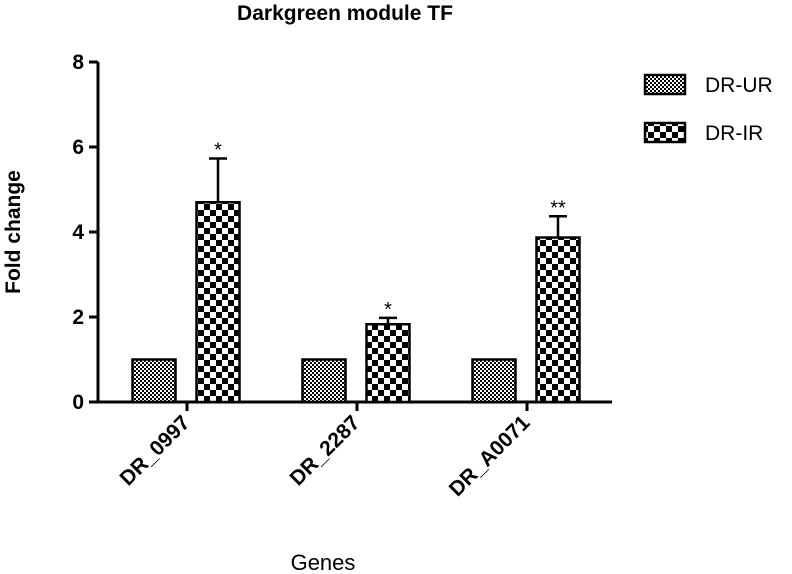 The image size is (792, 574). I want to click on x-axis-label: Genes, so click(323, 562).